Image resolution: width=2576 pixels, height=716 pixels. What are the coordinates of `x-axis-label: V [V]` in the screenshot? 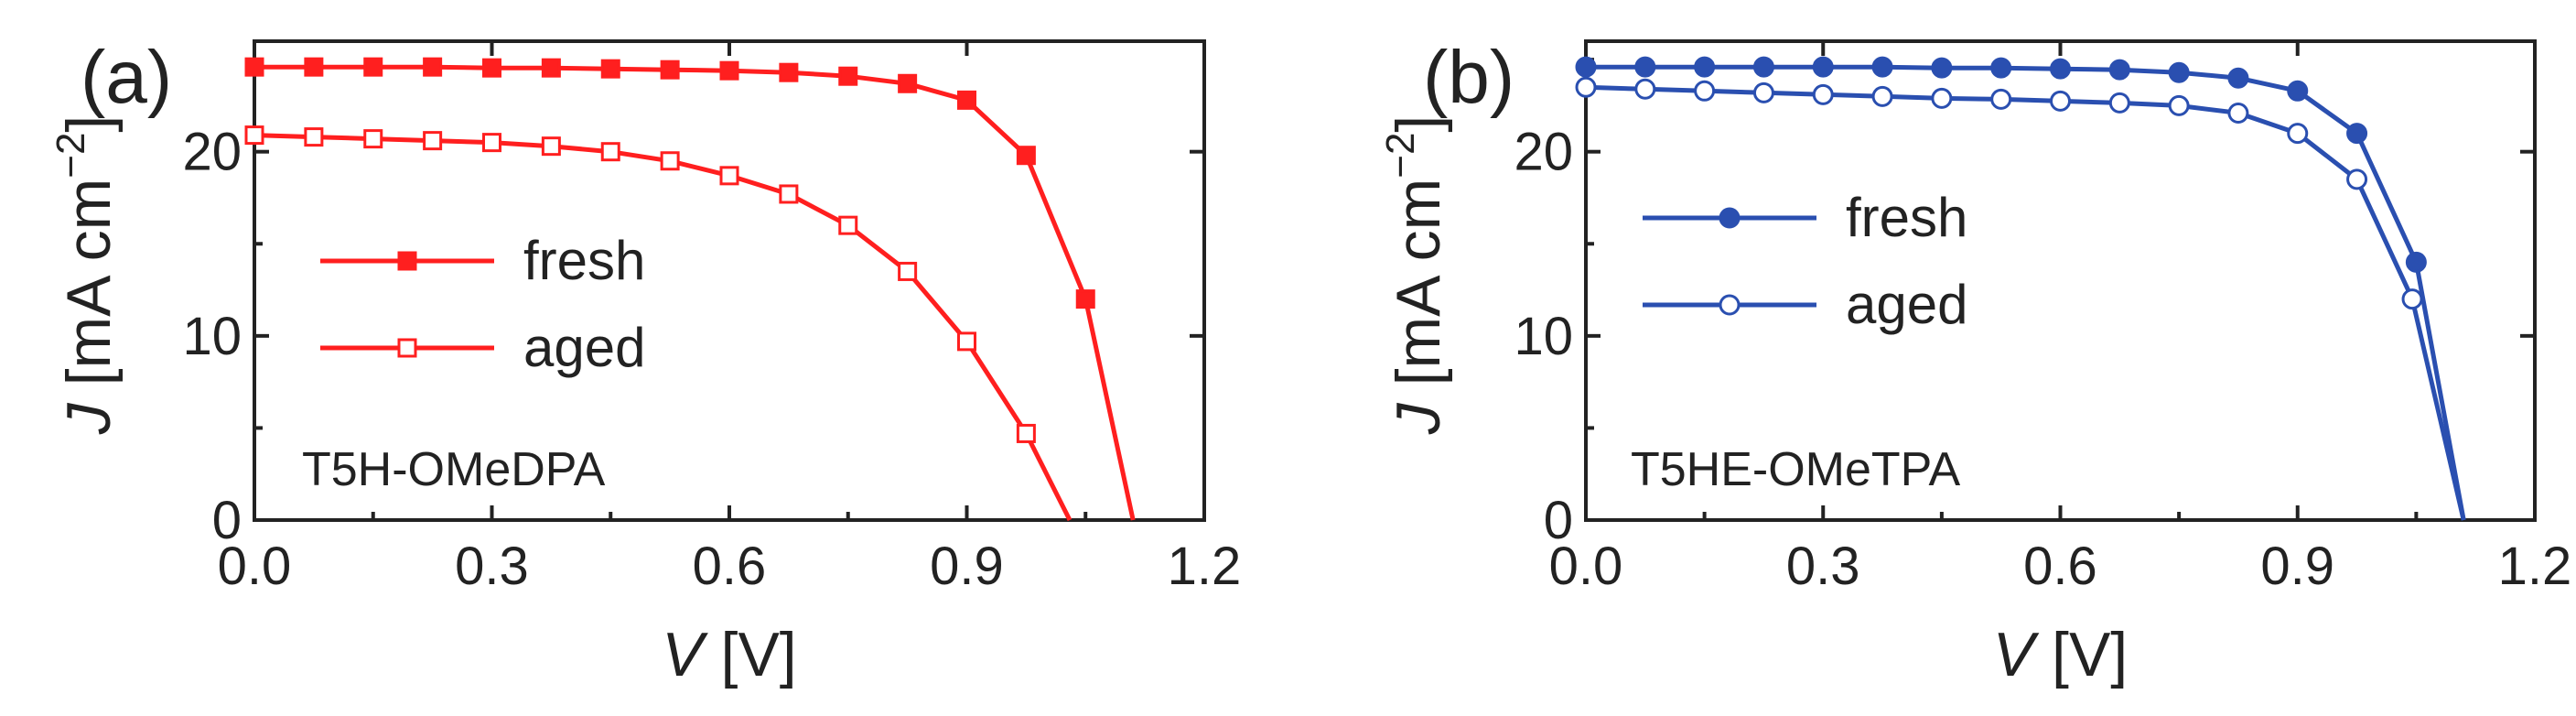 It's located at (729, 654).